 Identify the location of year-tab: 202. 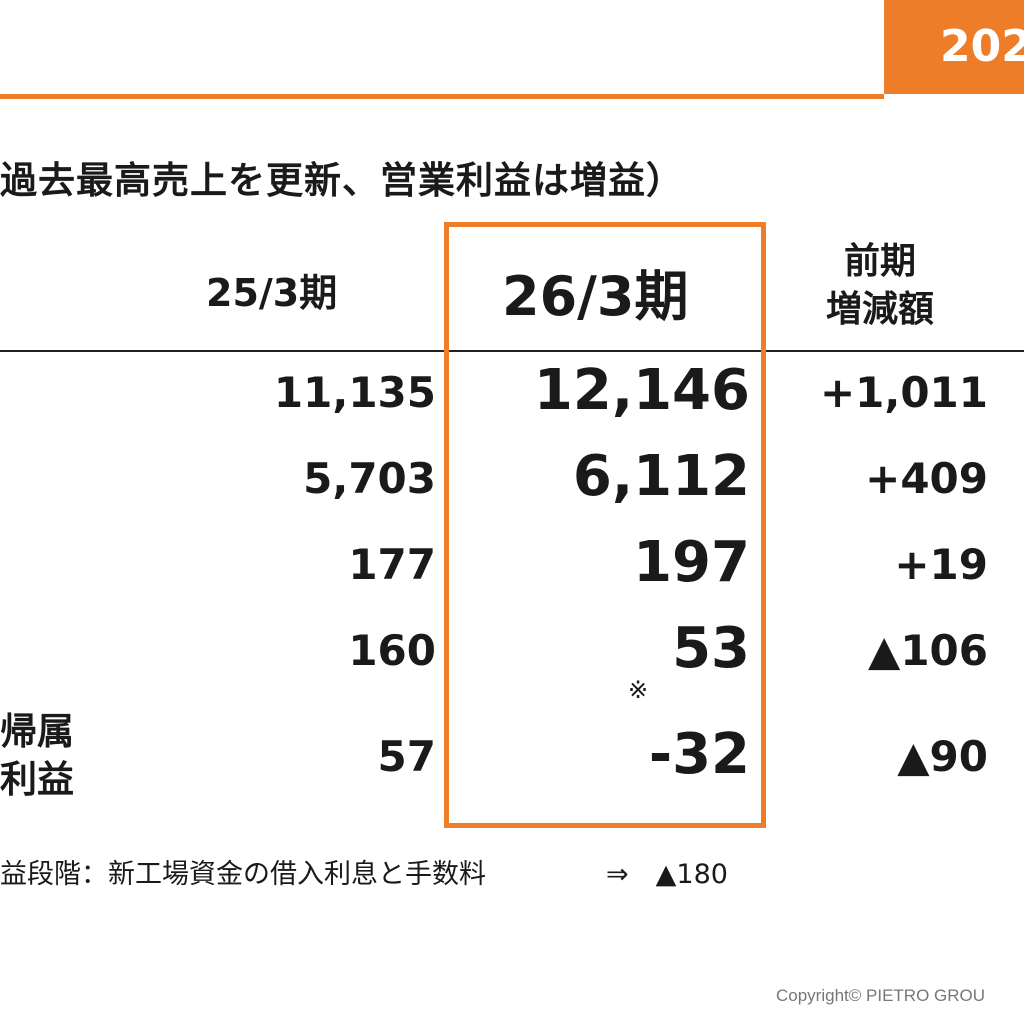
(954, 47).